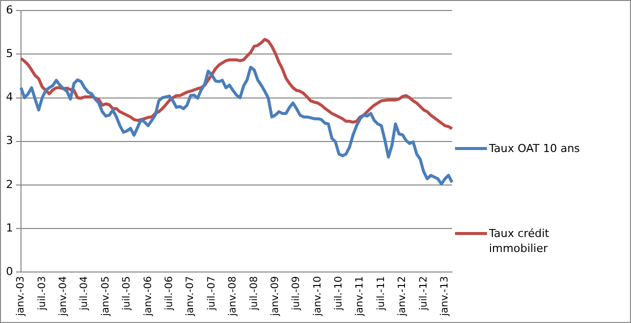  I want to click on y-tick-label: 4, so click(9, 97).